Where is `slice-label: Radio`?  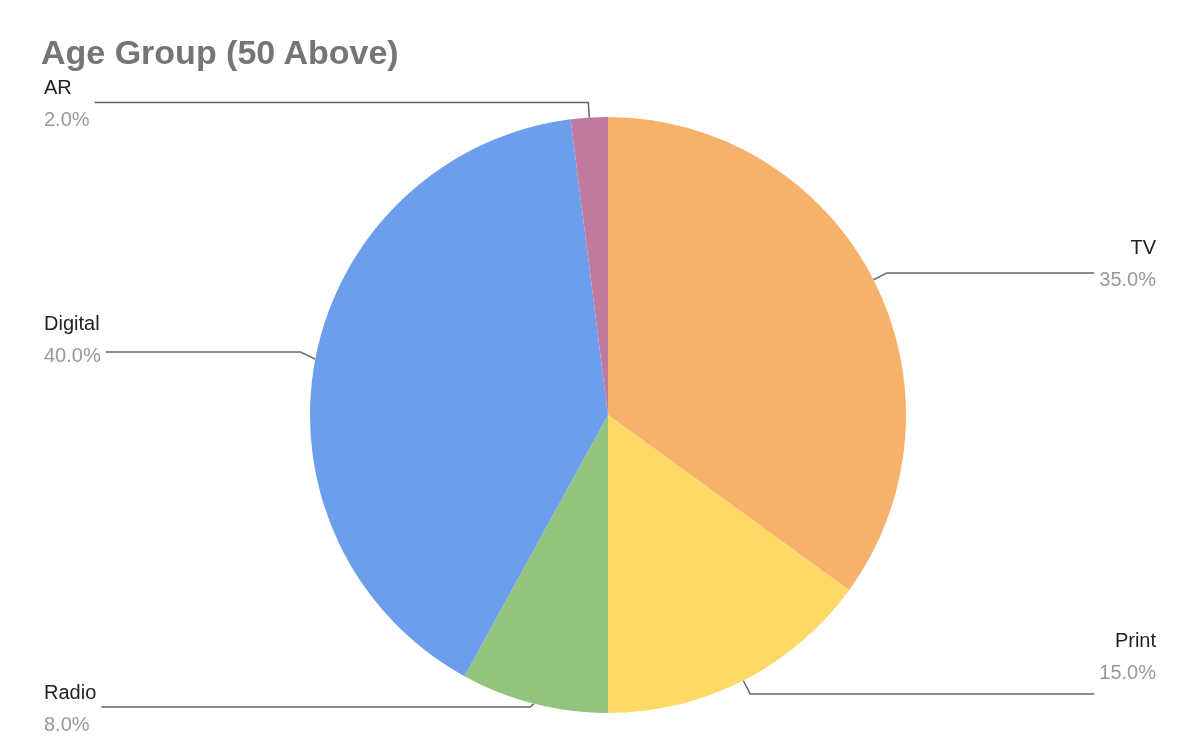 slice-label: Radio is located at coordinates (70, 692).